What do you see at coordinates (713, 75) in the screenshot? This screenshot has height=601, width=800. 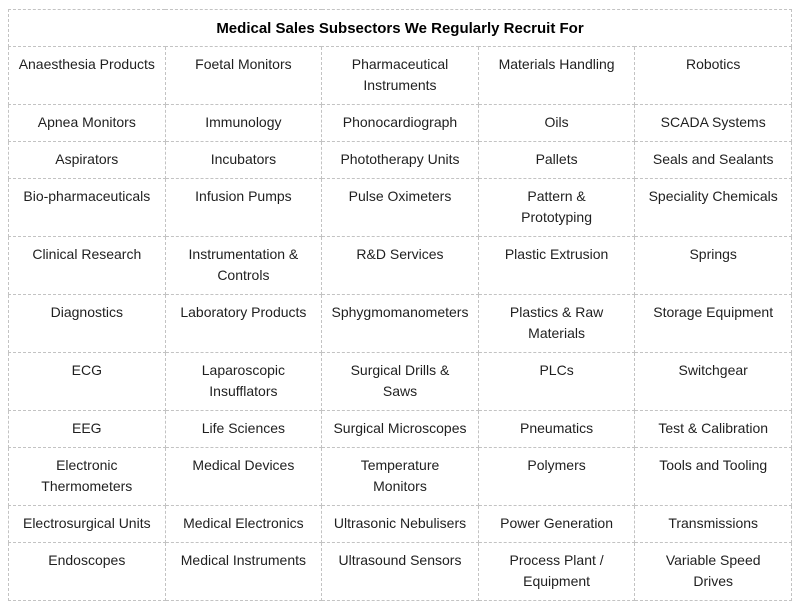 I see `table-cell: Robotics` at bounding box center [713, 75].